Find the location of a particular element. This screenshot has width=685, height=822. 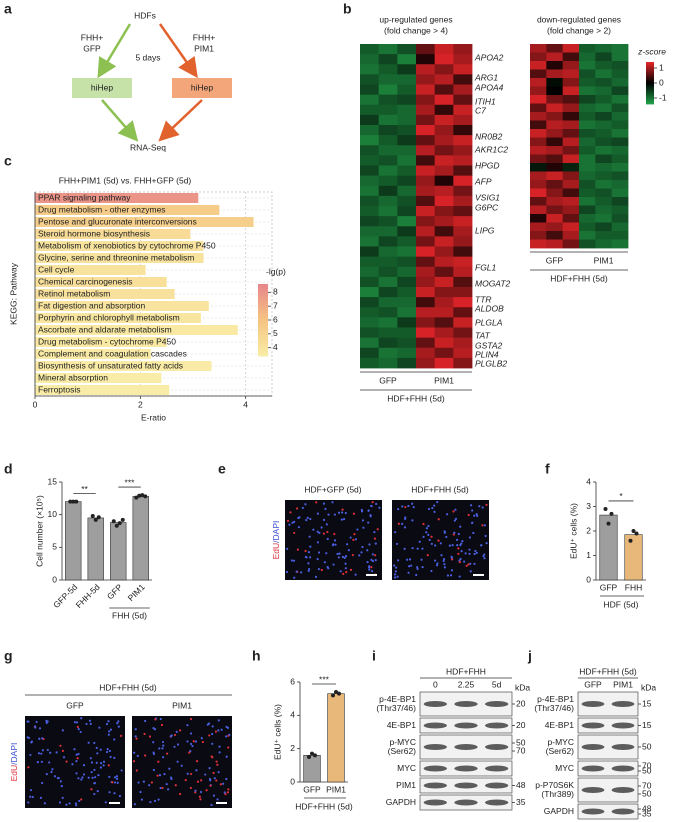

marker-label: 15 is located at coordinates (647, 703).